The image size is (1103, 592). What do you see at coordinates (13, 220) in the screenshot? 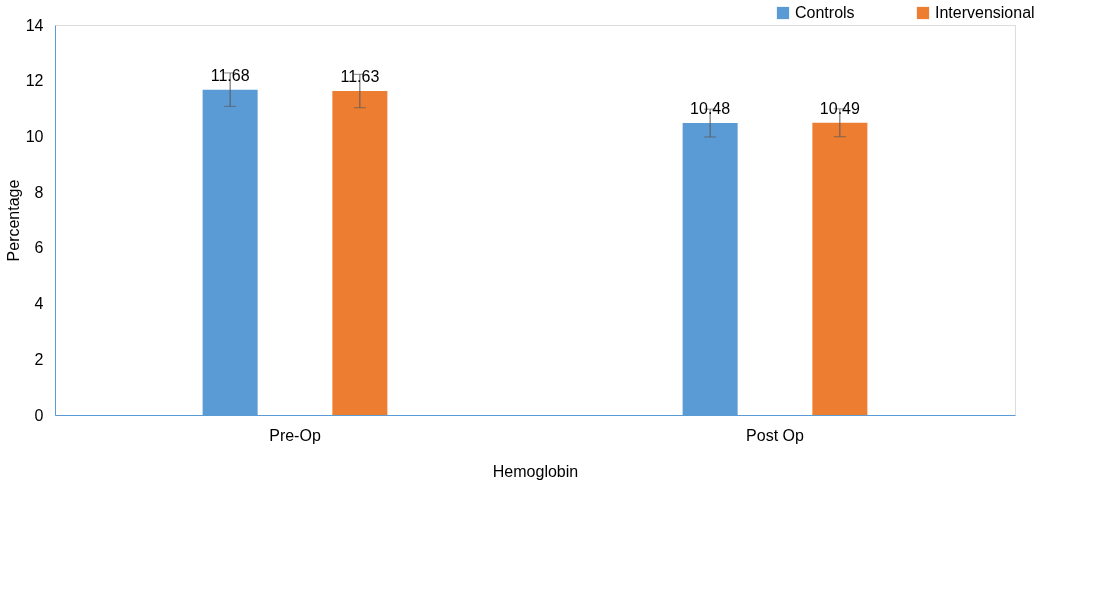
I see `y-axis-title: Percentage` at bounding box center [13, 220].